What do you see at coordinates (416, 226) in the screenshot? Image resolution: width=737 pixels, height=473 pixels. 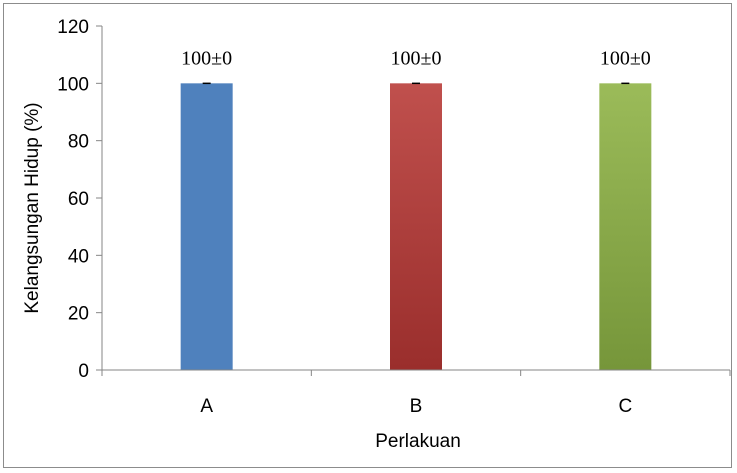 I see `bar-b` at bounding box center [416, 226].